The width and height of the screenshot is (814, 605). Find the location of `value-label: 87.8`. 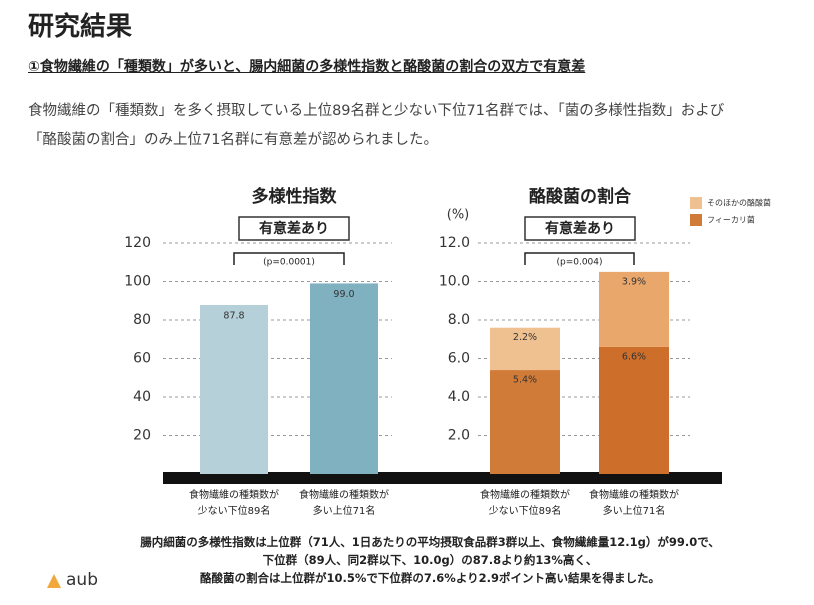

value-label: 87.8 is located at coordinates (233, 315).